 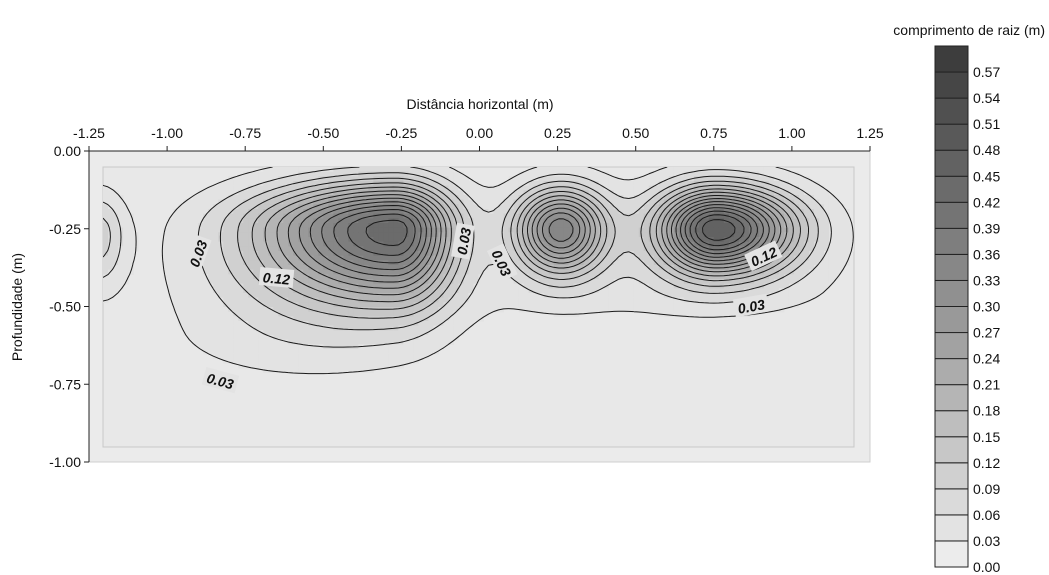 I want to click on contour-line-0.39, so click(x=549, y=233).